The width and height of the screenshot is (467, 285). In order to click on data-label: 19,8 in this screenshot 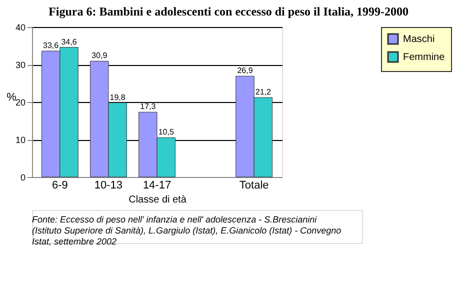, I will do `click(118, 97)`.